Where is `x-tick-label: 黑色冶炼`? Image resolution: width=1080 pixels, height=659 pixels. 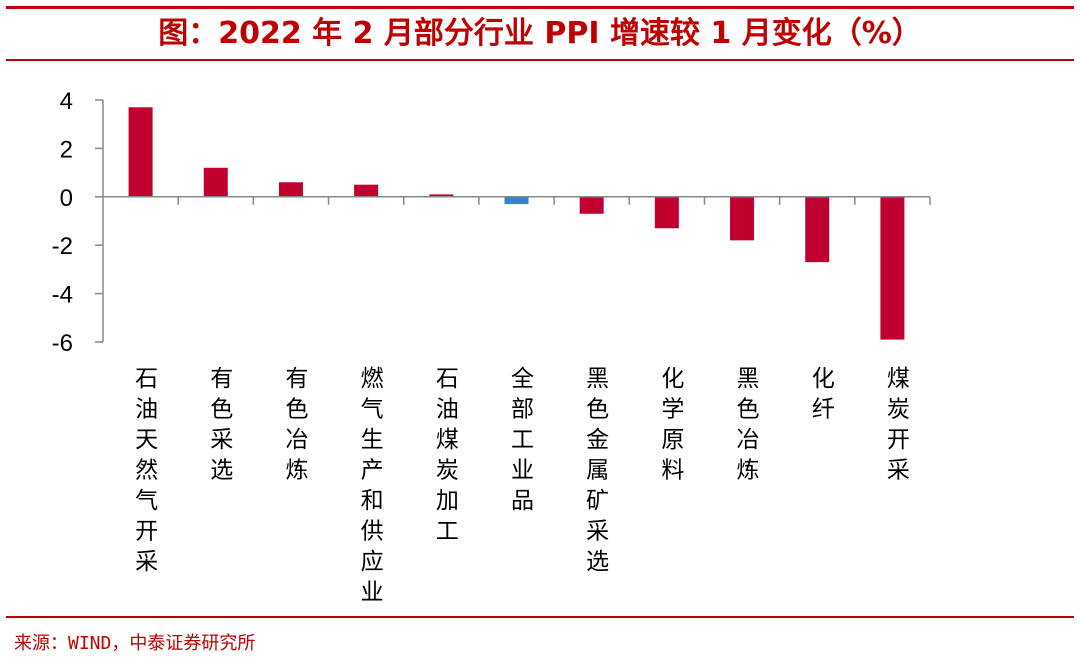
x-tick-label: 黑色冶炼 is located at coordinates (748, 425).